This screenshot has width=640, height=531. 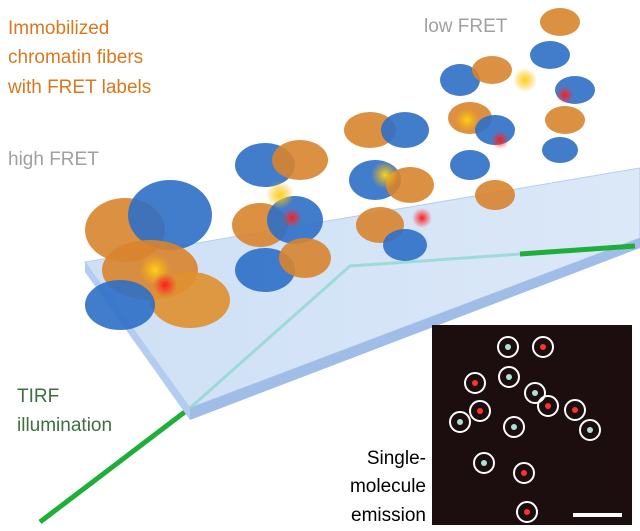 I want to click on label-line: with FRET labels, so click(x=79, y=87).